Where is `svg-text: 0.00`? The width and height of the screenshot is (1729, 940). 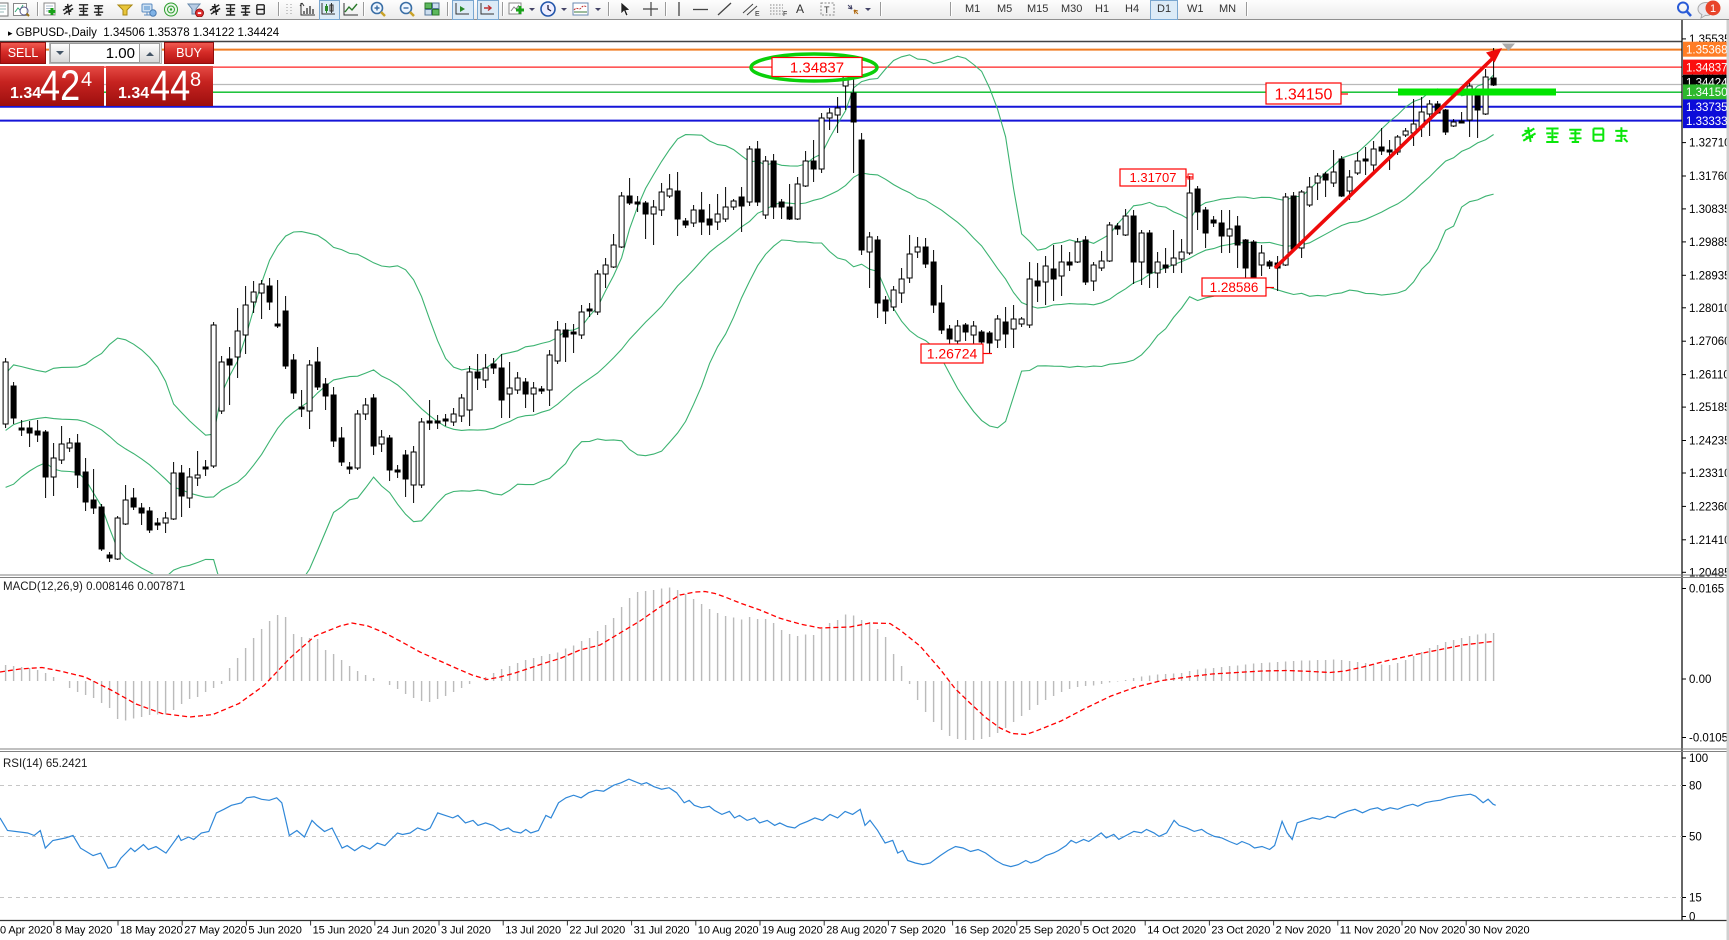 svg-text: 0.00 is located at coordinates (1700, 680).